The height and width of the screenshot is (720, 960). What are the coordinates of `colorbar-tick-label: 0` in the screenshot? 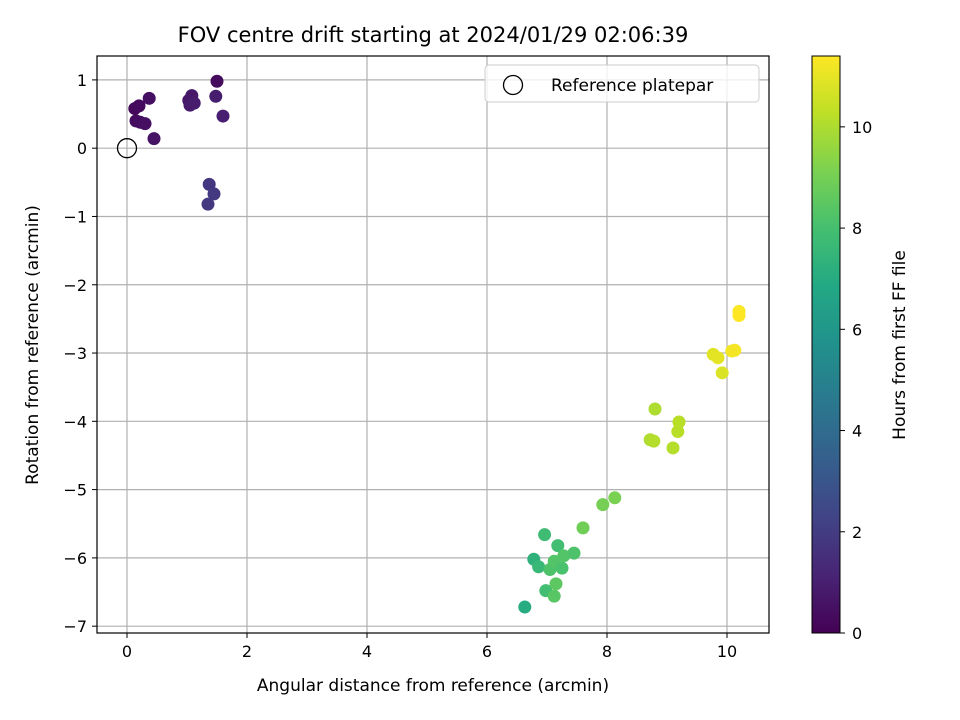 It's located at (857, 633).